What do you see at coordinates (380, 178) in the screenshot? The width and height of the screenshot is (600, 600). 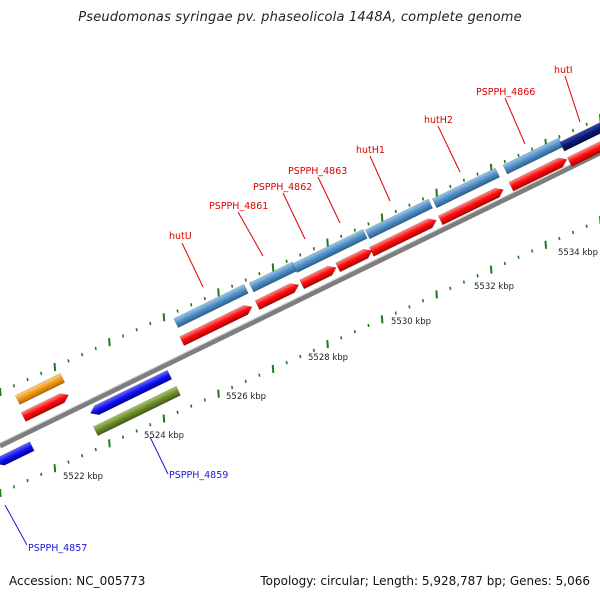 I see `leader-hutH1` at bounding box center [380, 178].